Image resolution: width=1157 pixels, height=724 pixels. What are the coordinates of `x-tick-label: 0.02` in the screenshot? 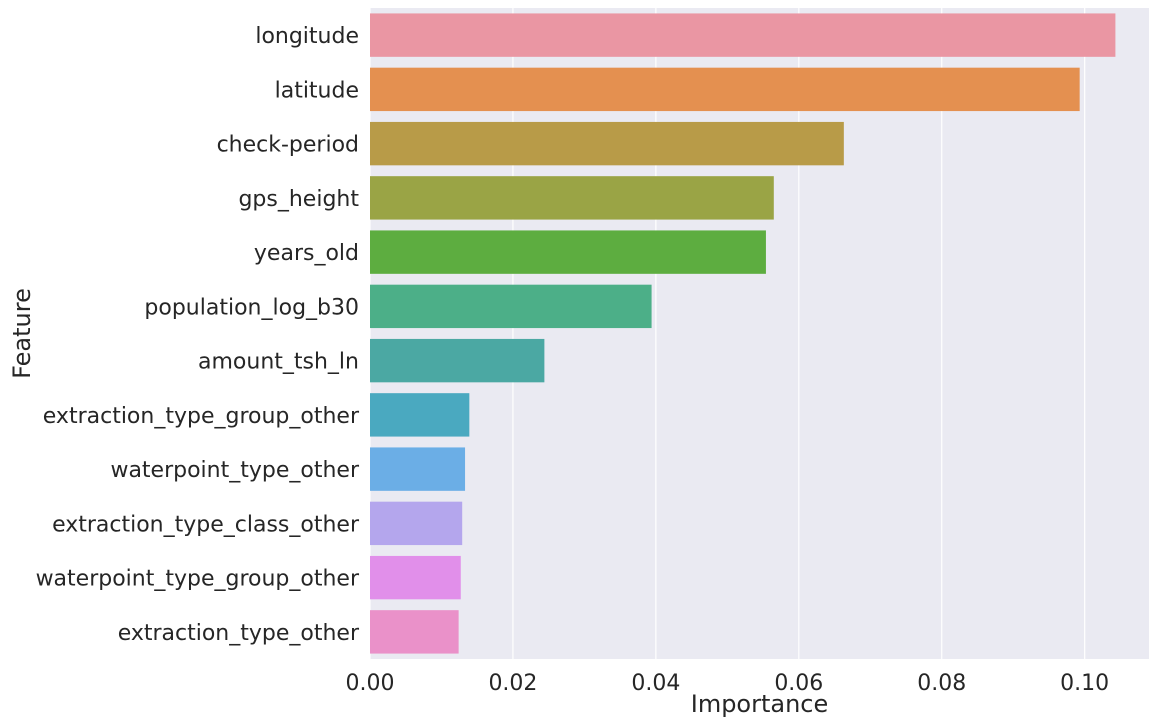 It's located at (512, 683).